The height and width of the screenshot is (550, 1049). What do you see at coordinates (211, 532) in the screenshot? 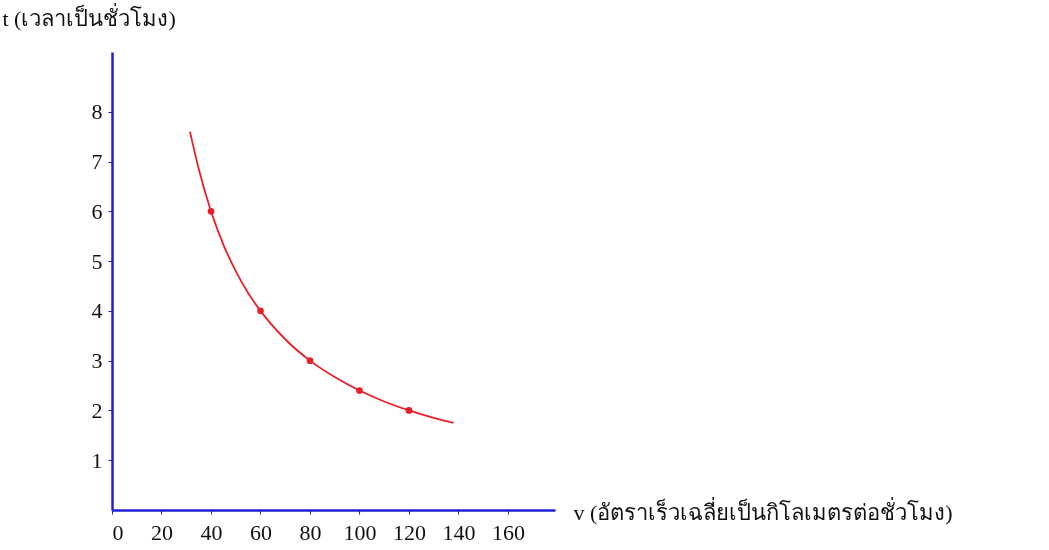
I see `x-tick-label: 40` at bounding box center [211, 532].